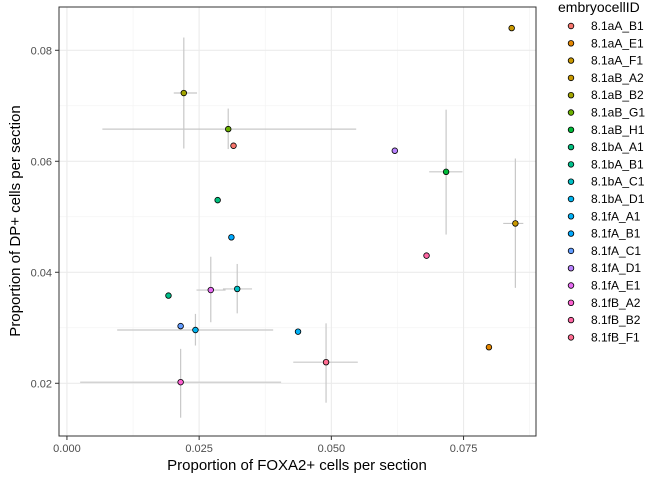 This screenshot has height=480, width=672. What do you see at coordinates (616, 320) in the screenshot?
I see `legend-label: 8.1fB_B2` at bounding box center [616, 320].